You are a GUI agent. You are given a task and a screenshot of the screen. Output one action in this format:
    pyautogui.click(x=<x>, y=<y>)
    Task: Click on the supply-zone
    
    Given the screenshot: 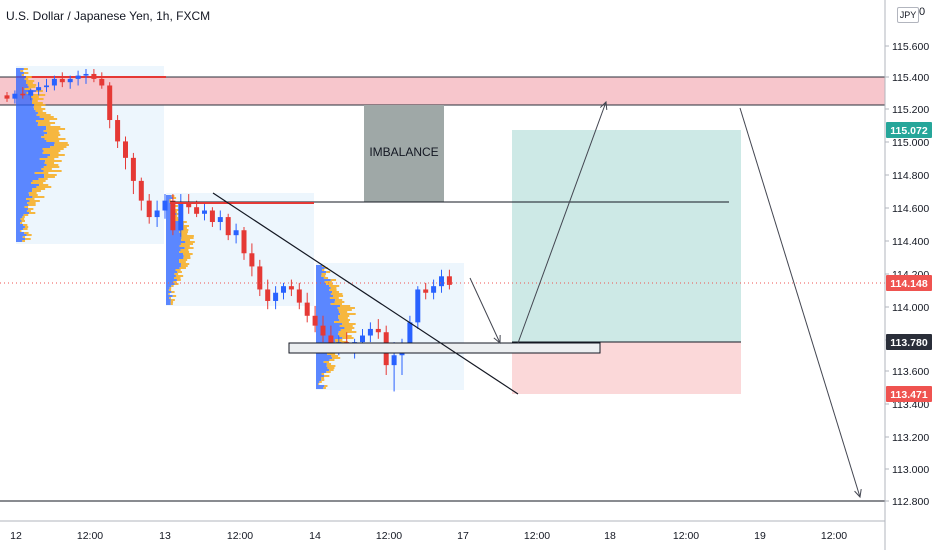 What is the action you would take?
    pyautogui.click(x=442, y=91)
    